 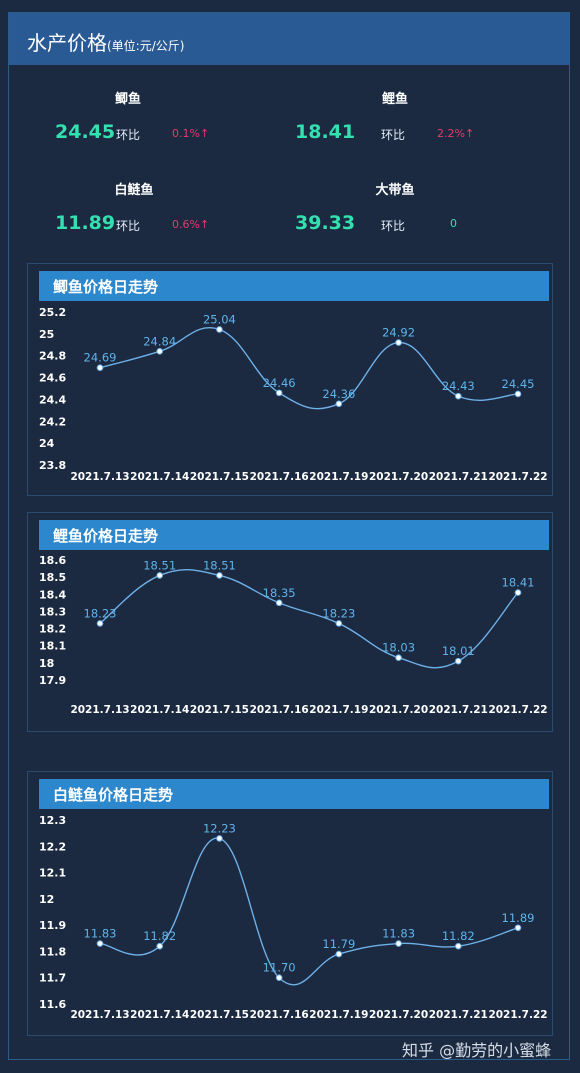 What do you see at coordinates (46, 899) in the screenshot?
I see `y-tick-label: 12` at bounding box center [46, 899].